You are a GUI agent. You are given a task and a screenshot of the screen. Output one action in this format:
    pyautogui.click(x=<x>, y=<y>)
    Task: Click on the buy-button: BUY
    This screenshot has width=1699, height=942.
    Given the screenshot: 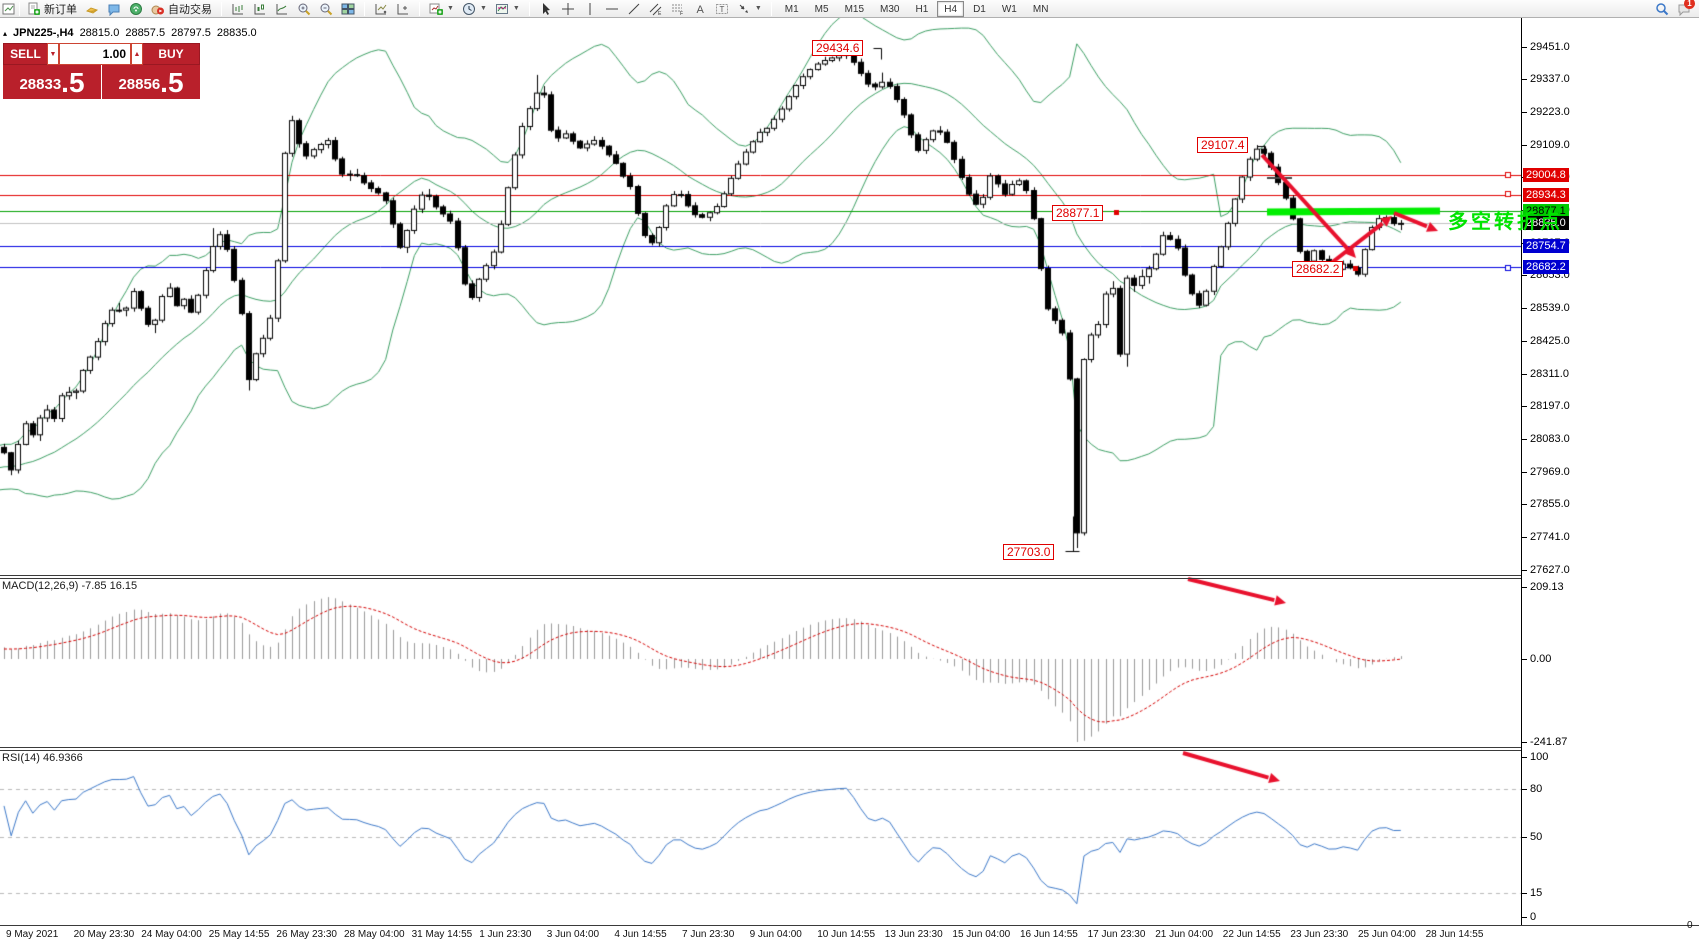 What is the action you would take?
    pyautogui.click(x=171, y=54)
    